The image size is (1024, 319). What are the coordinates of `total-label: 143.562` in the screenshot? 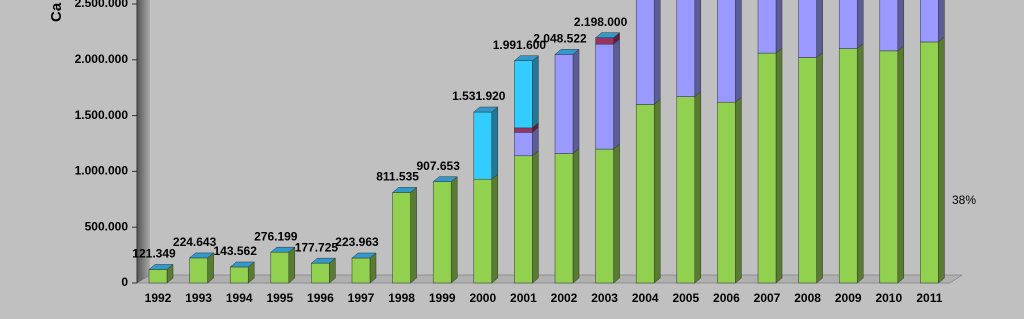 It's located at (236, 251).